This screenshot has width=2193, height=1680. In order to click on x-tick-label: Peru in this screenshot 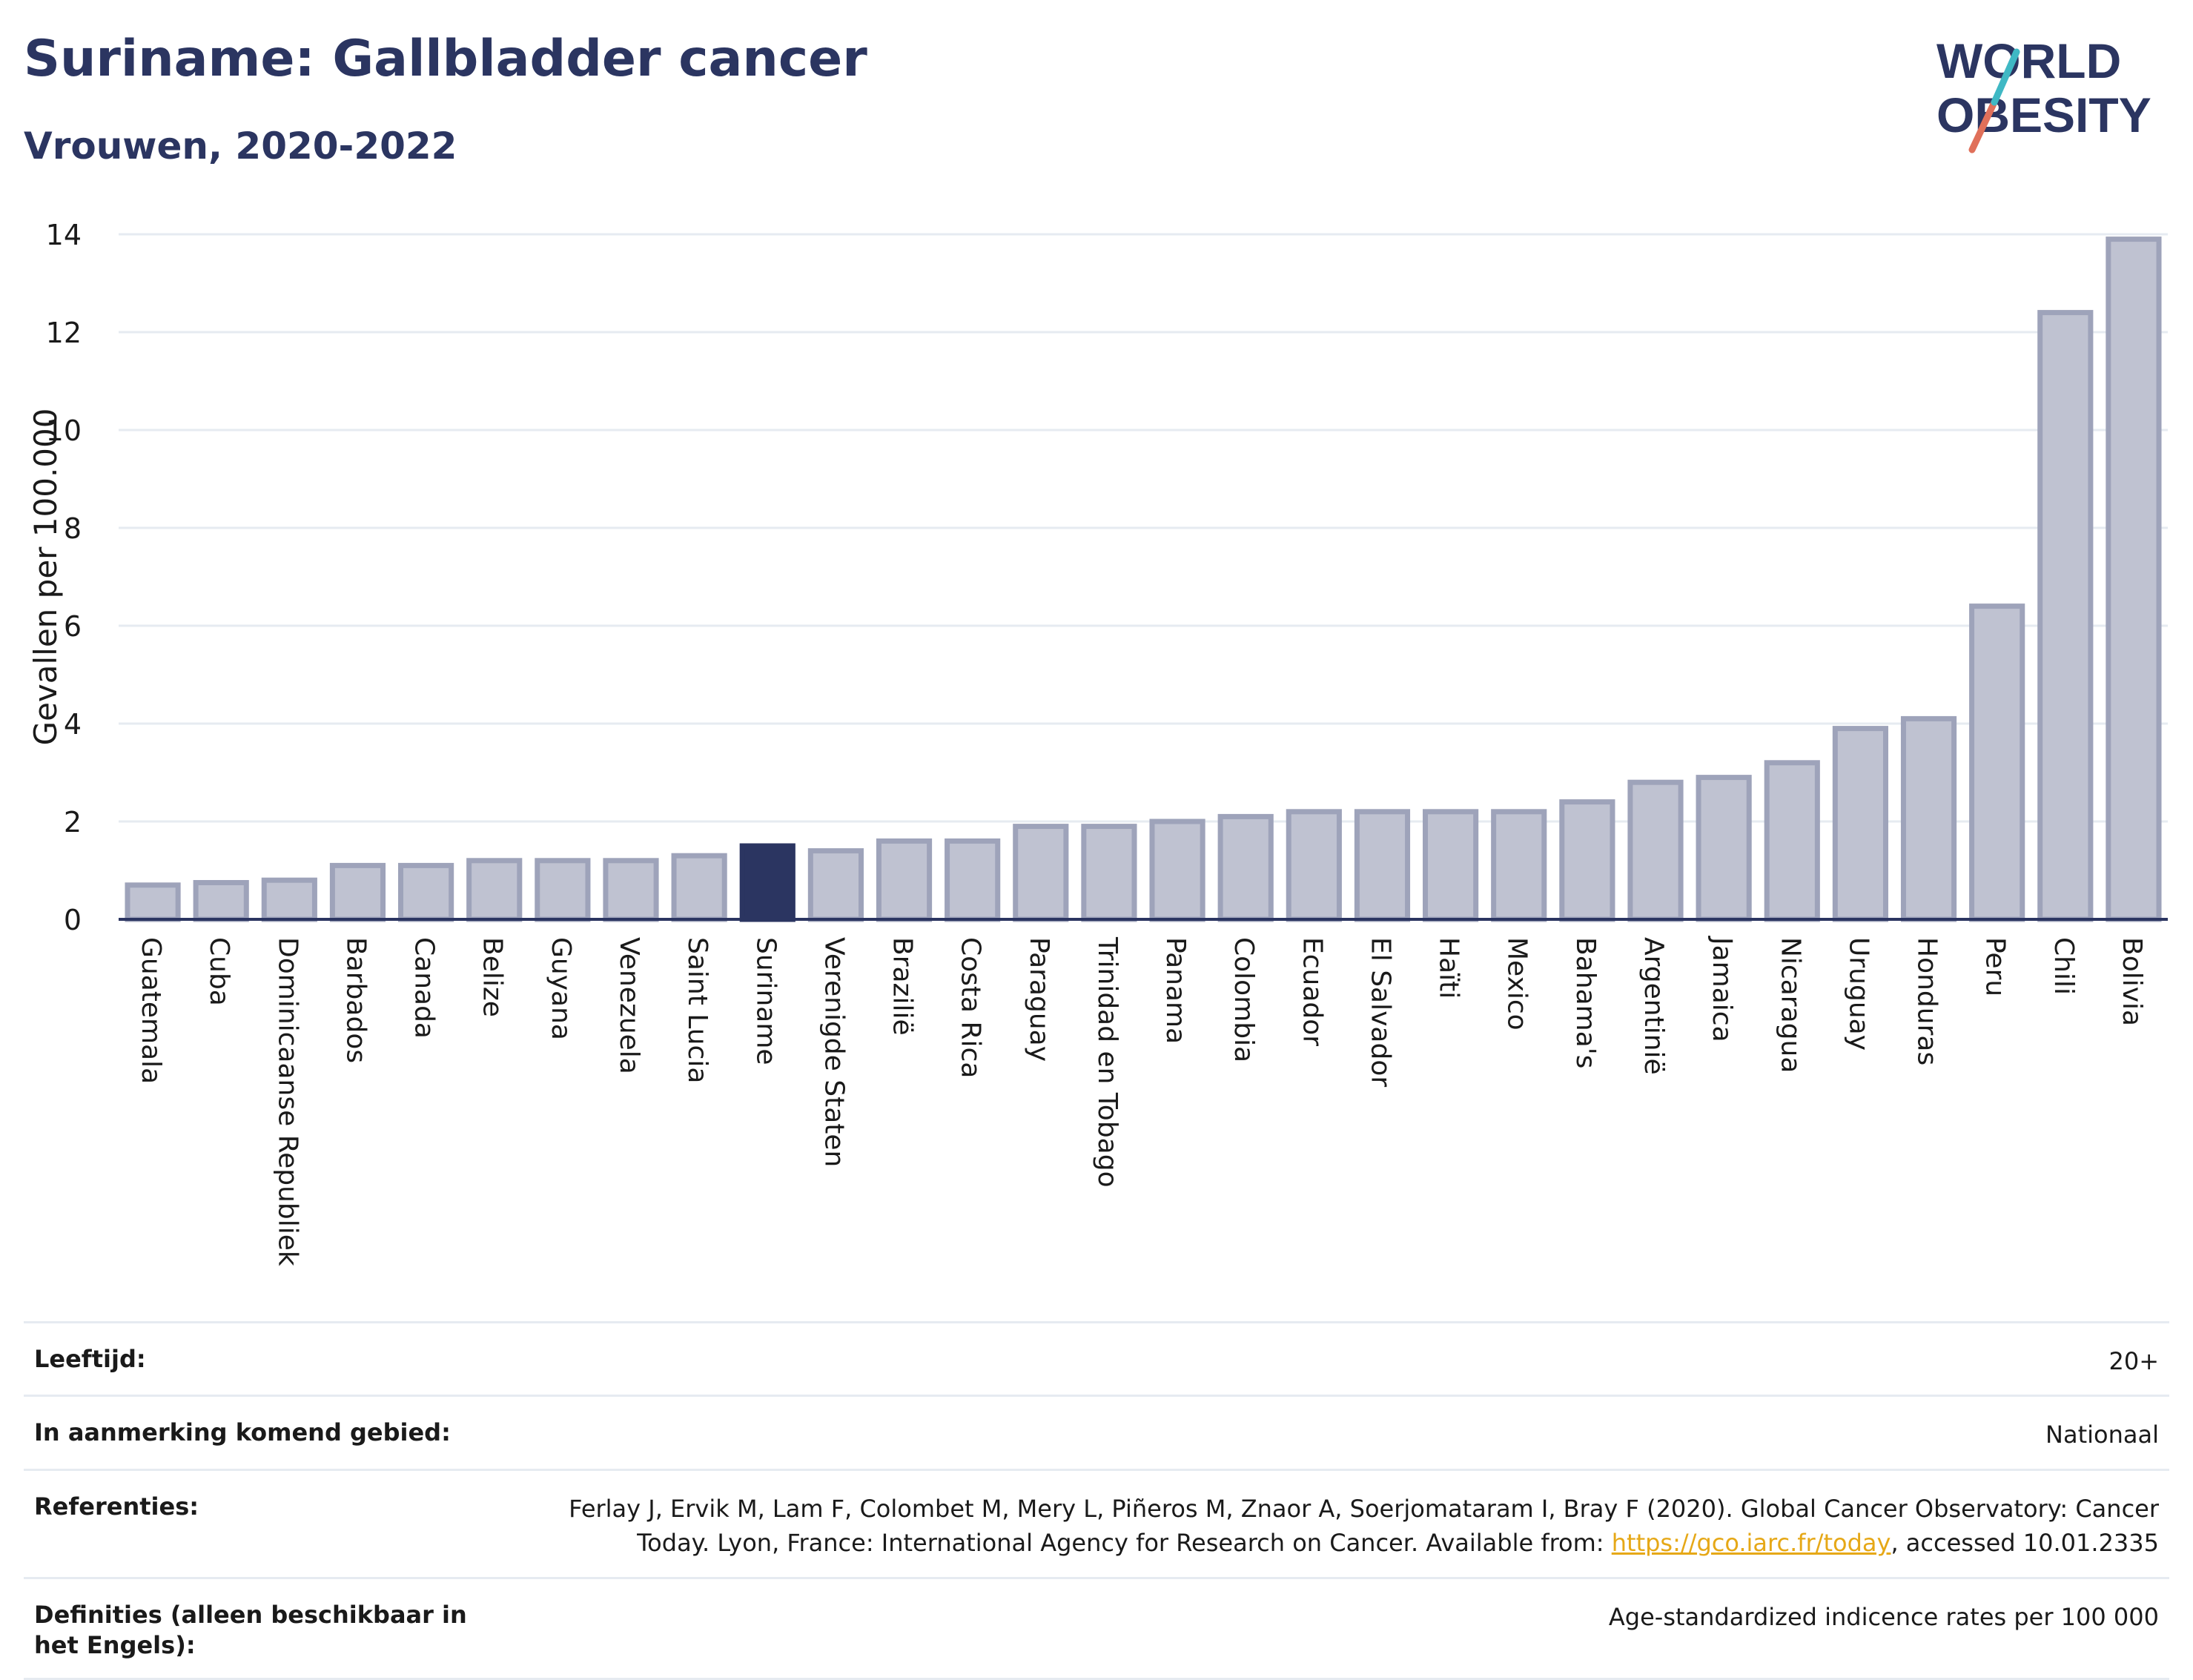, I will do `click(1995, 966)`.